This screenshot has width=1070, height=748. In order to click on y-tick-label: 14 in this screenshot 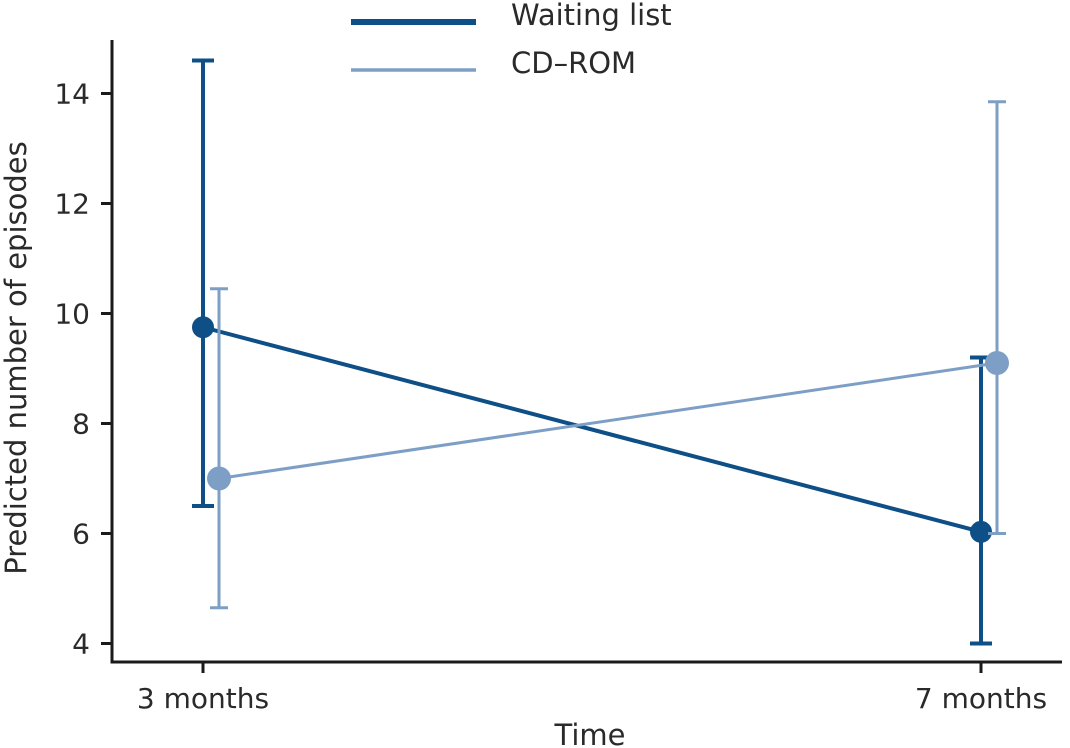, I will do `click(72, 94)`.